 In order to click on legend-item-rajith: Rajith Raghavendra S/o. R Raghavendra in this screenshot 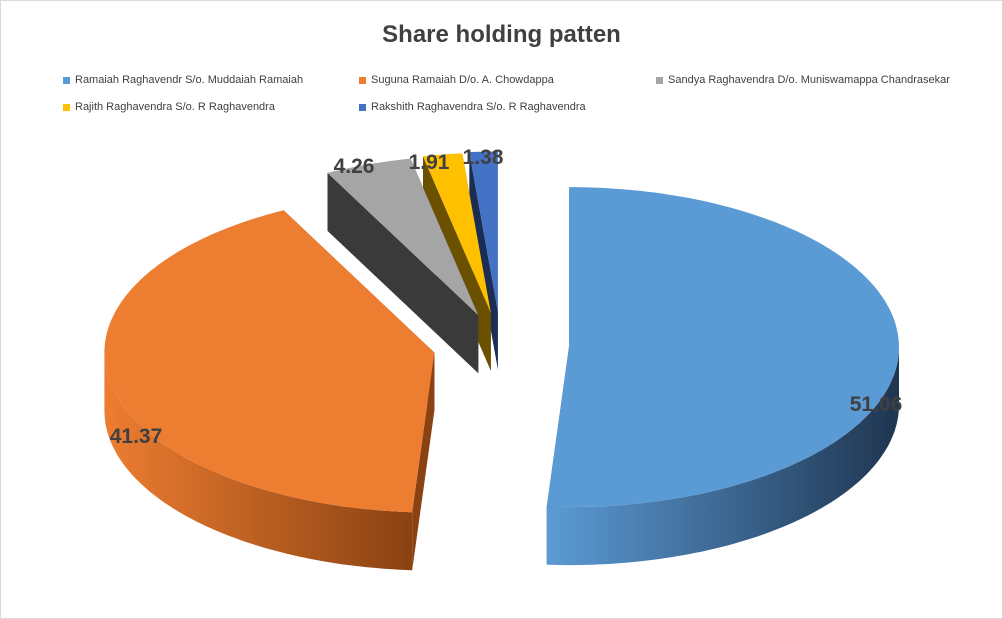, I will do `click(169, 107)`.